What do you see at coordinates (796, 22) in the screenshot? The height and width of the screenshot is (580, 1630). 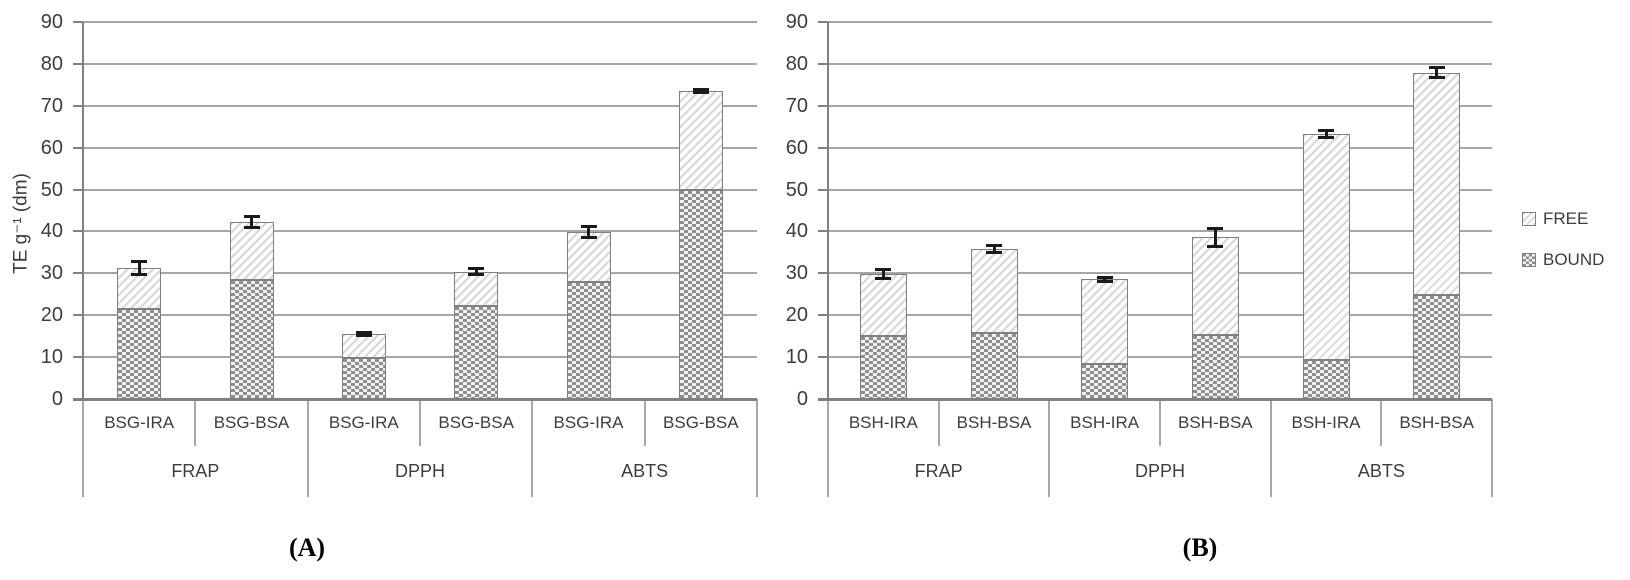 I see `y-tick-label: 90` at bounding box center [796, 22].